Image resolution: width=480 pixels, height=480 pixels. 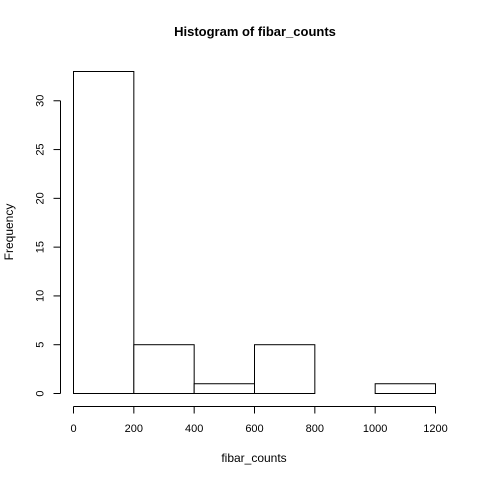 I want to click on x-axis: 0 200 400 600 800 1000 1200, so click(x=259, y=420).